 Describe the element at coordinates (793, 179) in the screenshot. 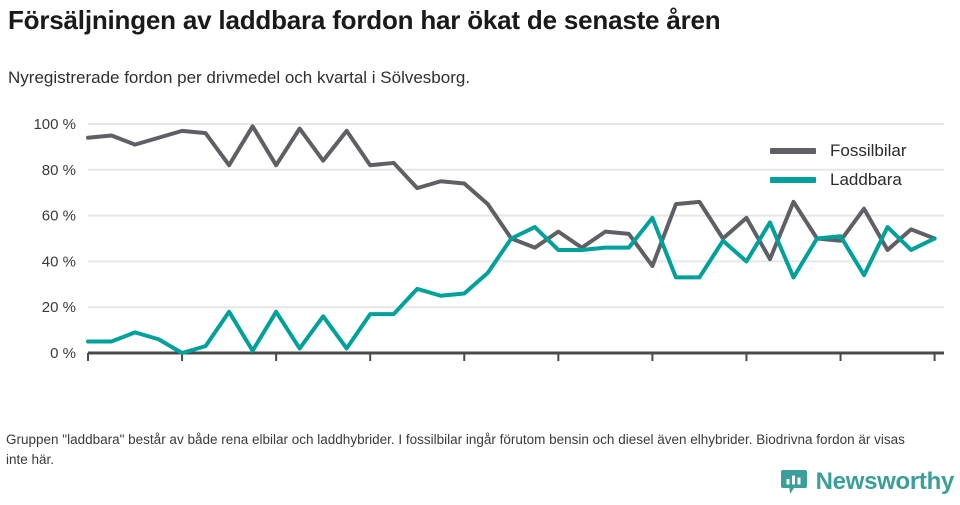

I see `legend-swatch-laddbara` at that location.